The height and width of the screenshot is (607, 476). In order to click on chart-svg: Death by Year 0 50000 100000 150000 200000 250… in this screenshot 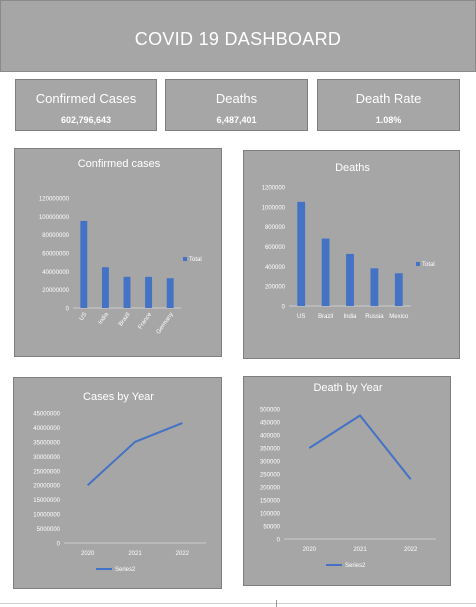, I will do `click(348, 475)`.